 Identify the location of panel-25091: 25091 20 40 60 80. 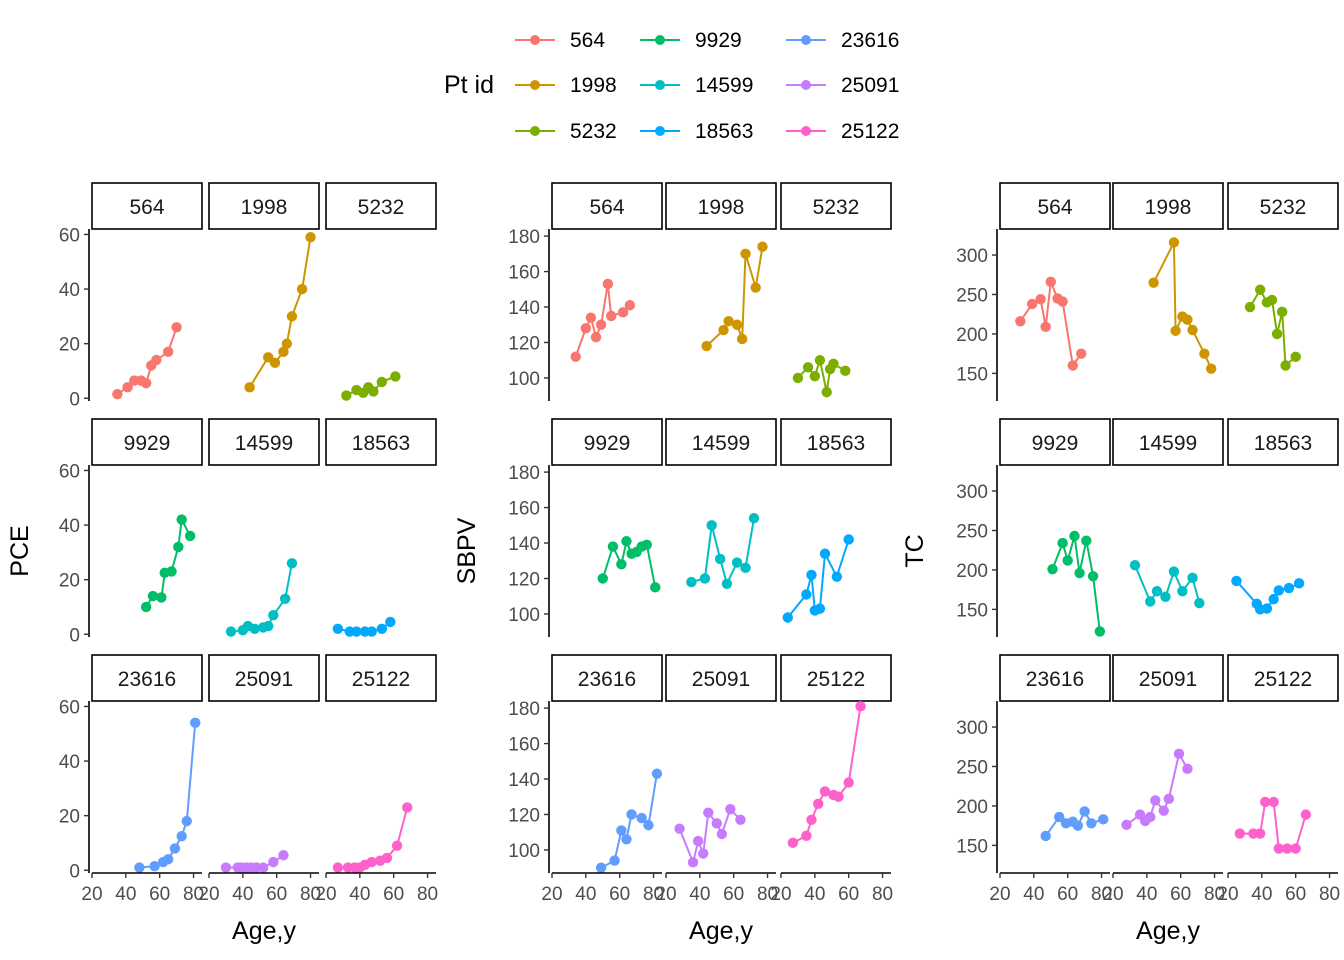
(1163, 779).